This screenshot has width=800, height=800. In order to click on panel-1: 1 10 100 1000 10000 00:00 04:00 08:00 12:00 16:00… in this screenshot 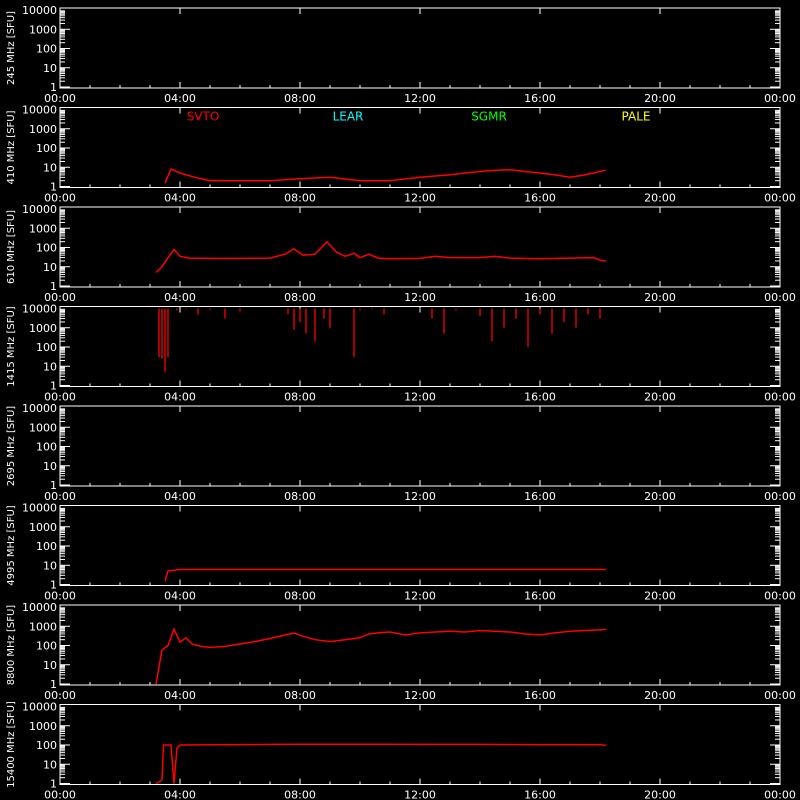, I will do `click(401, 54)`.